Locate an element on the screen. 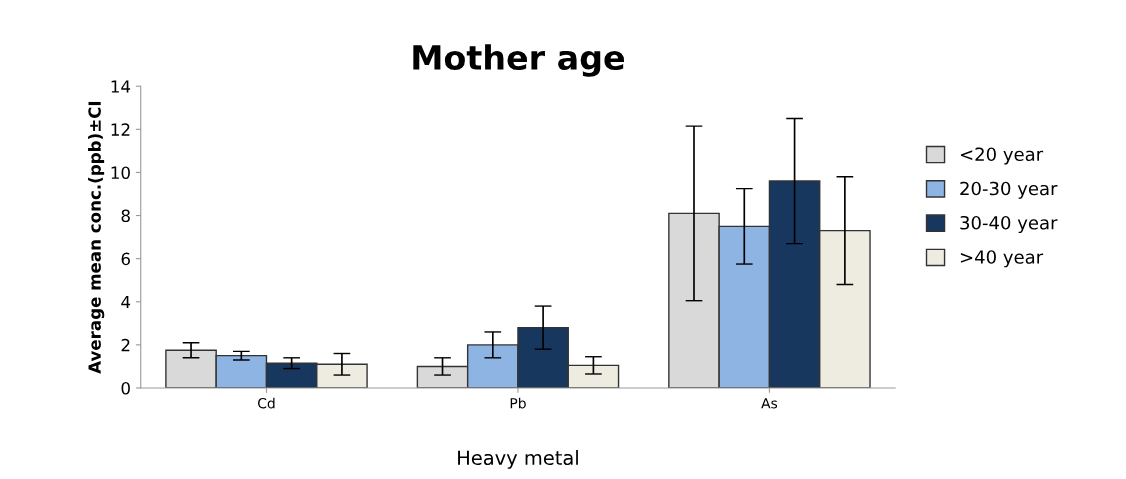 This screenshot has width=1126, height=479. y-tick-label: 10 is located at coordinates (120, 173).